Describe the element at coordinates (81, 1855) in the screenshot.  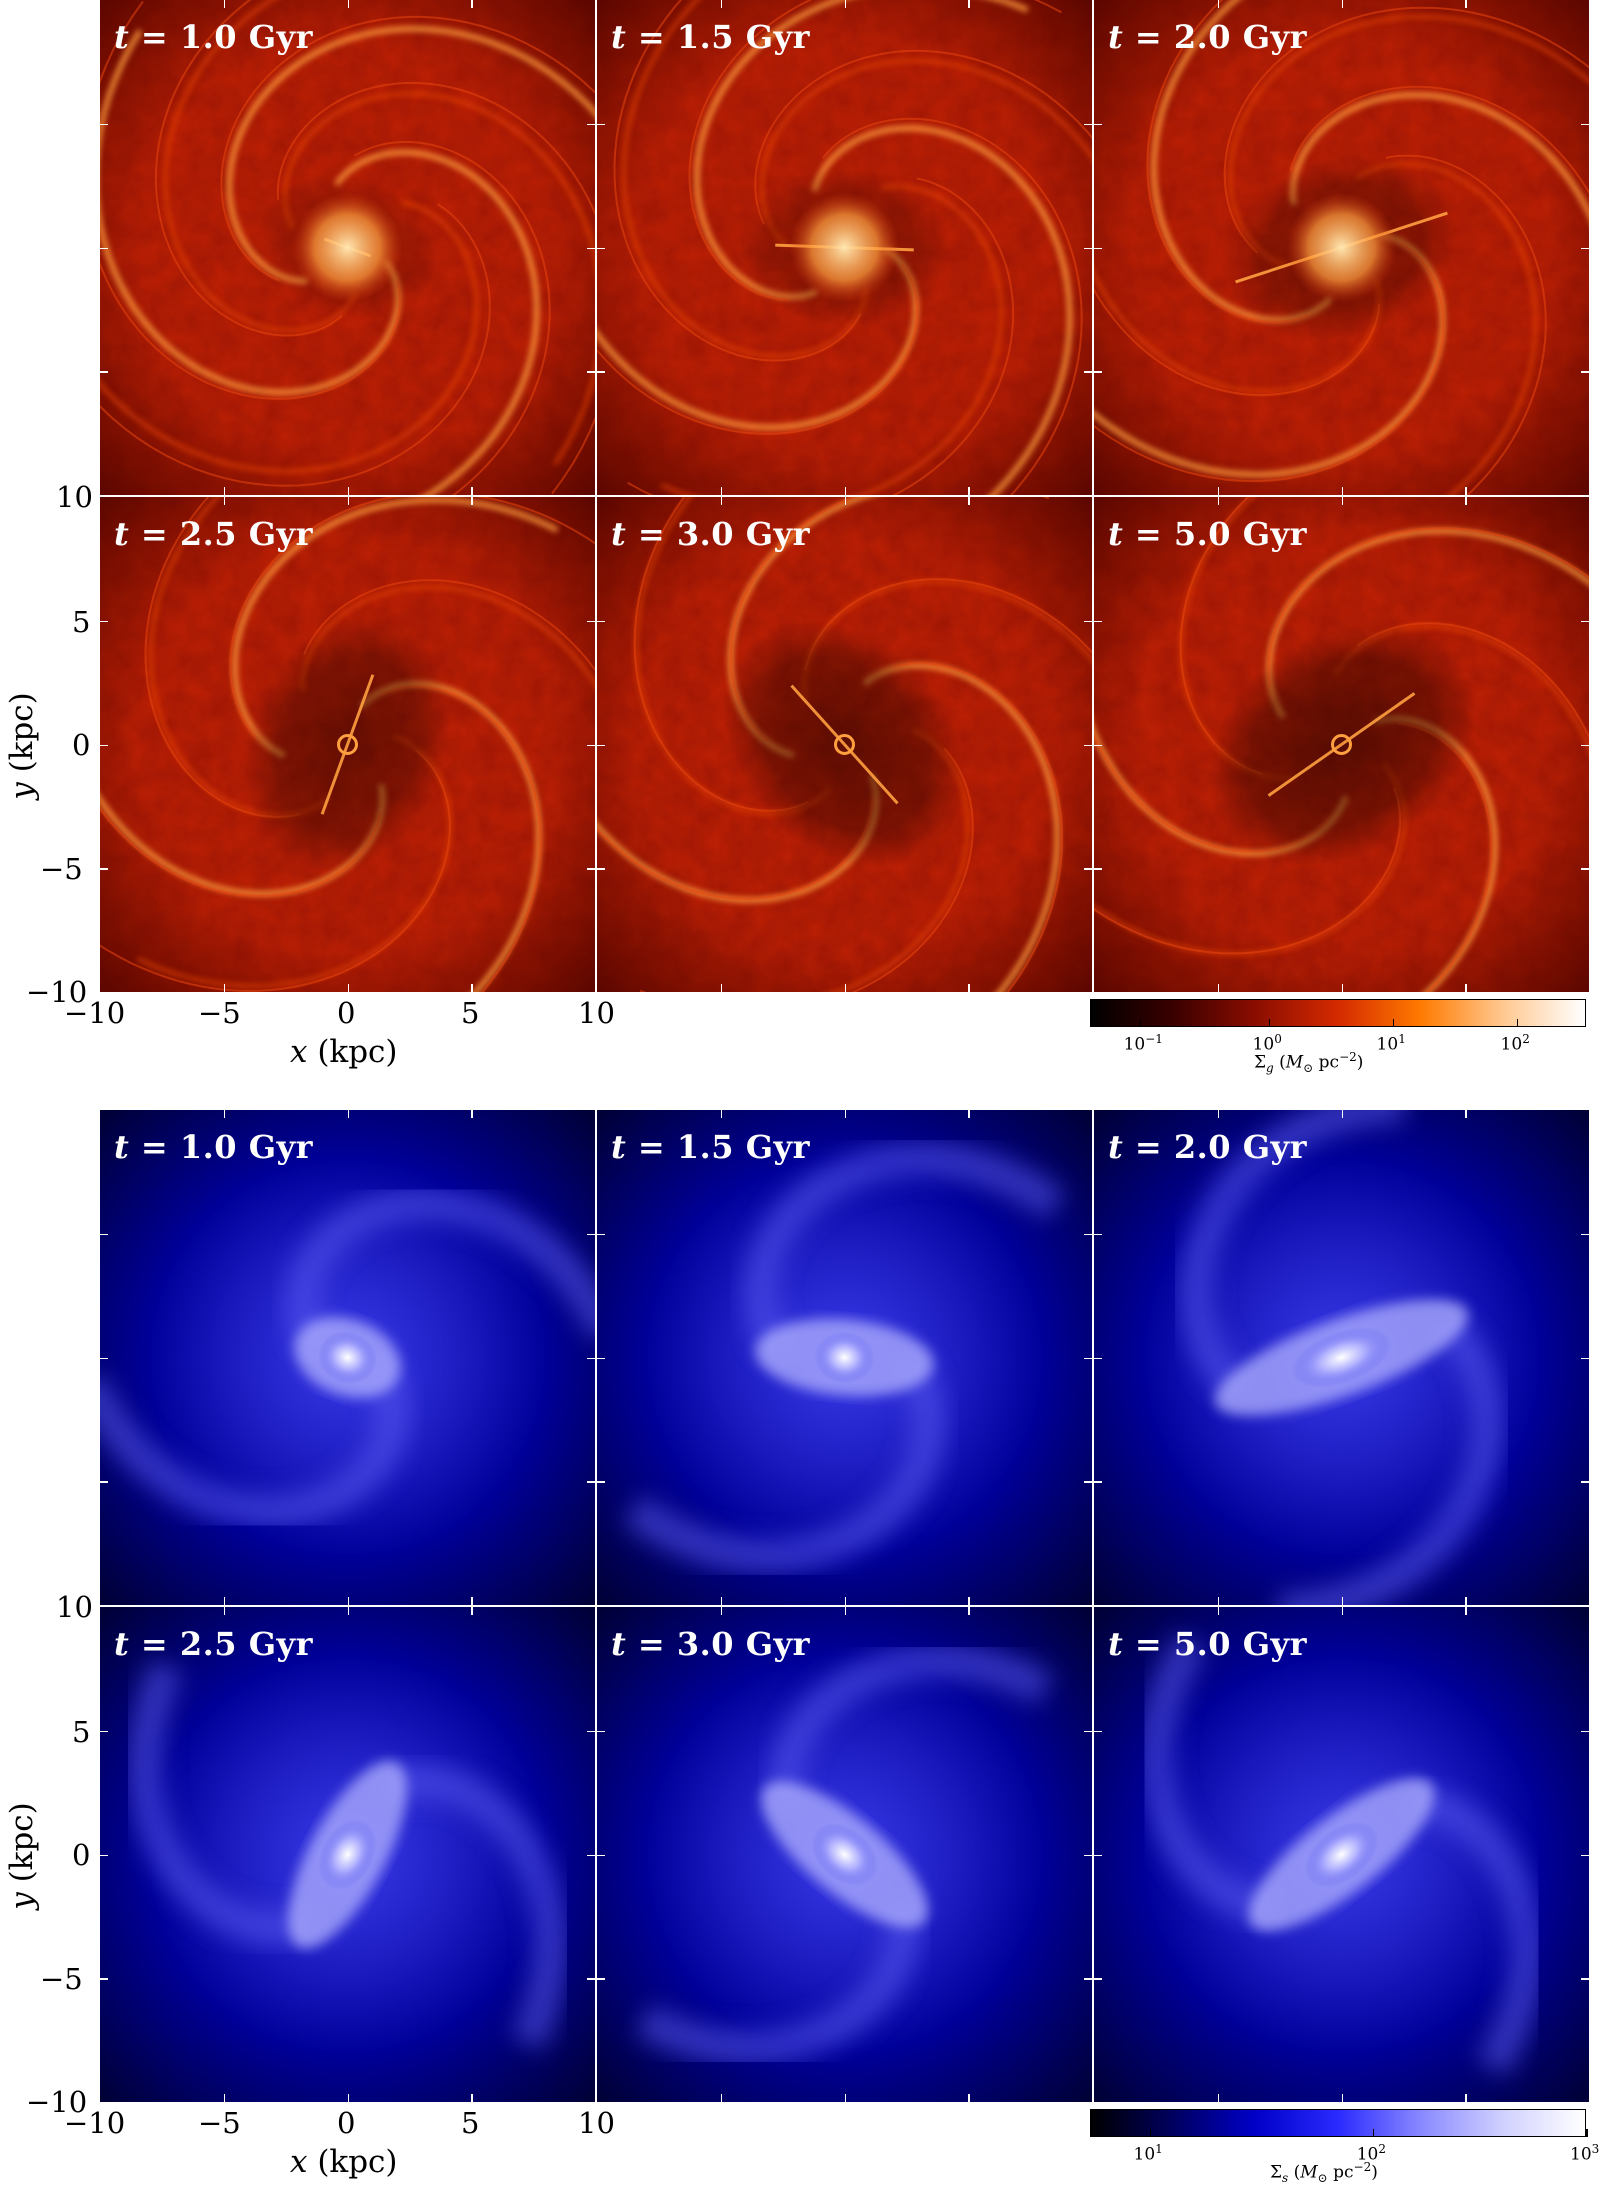
I see `stars-ytick-0: 0` at that location.